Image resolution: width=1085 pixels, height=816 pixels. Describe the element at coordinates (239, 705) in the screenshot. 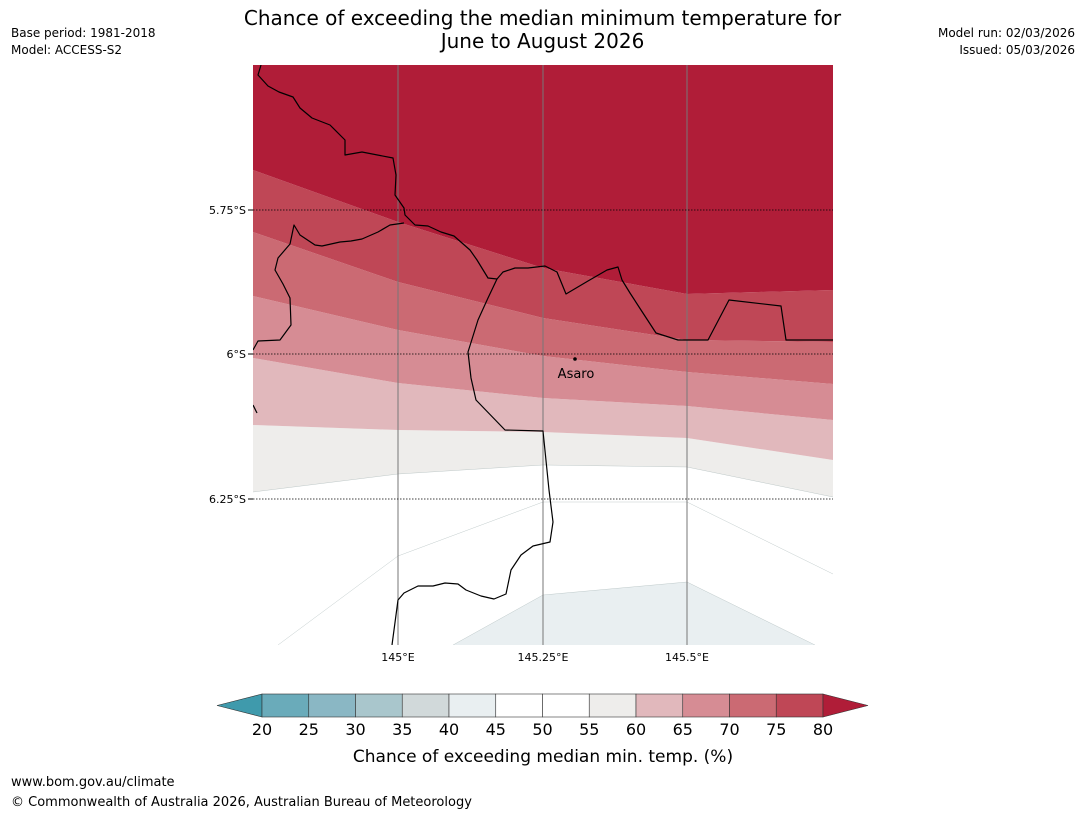

I see `colorbar-extend-low` at that location.